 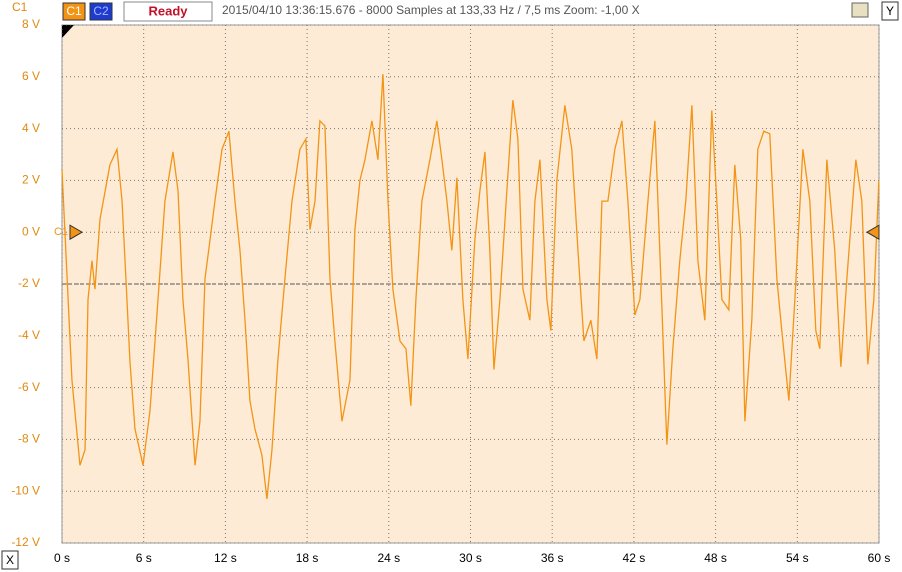 I want to click on c2-button, so click(x=101, y=11).